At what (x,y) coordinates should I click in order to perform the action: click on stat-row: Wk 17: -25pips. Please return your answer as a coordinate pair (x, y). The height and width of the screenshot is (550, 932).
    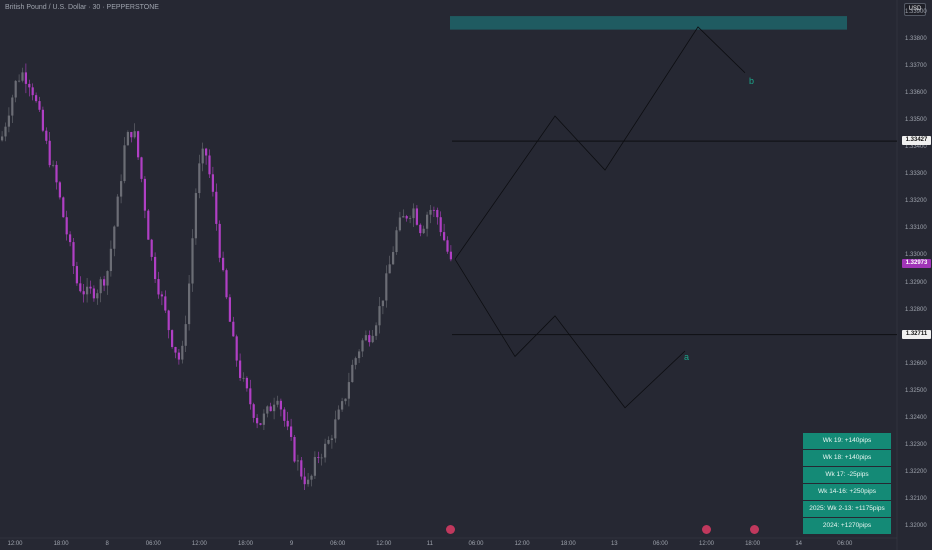
    Looking at the image, I should click on (847, 475).